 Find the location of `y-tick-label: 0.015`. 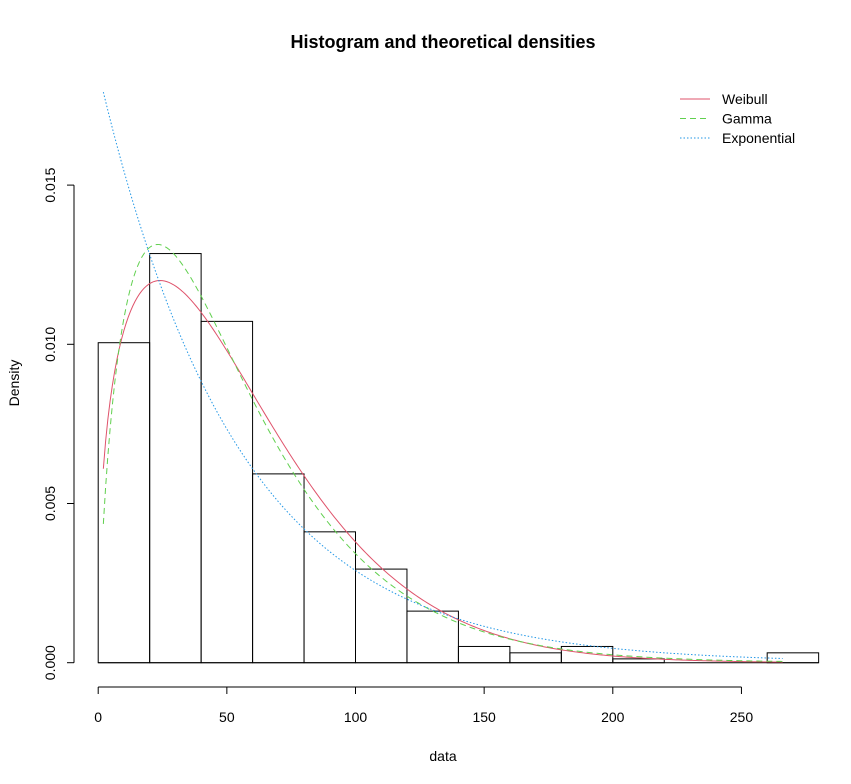

y-tick-label: 0.015 is located at coordinates (50, 184).